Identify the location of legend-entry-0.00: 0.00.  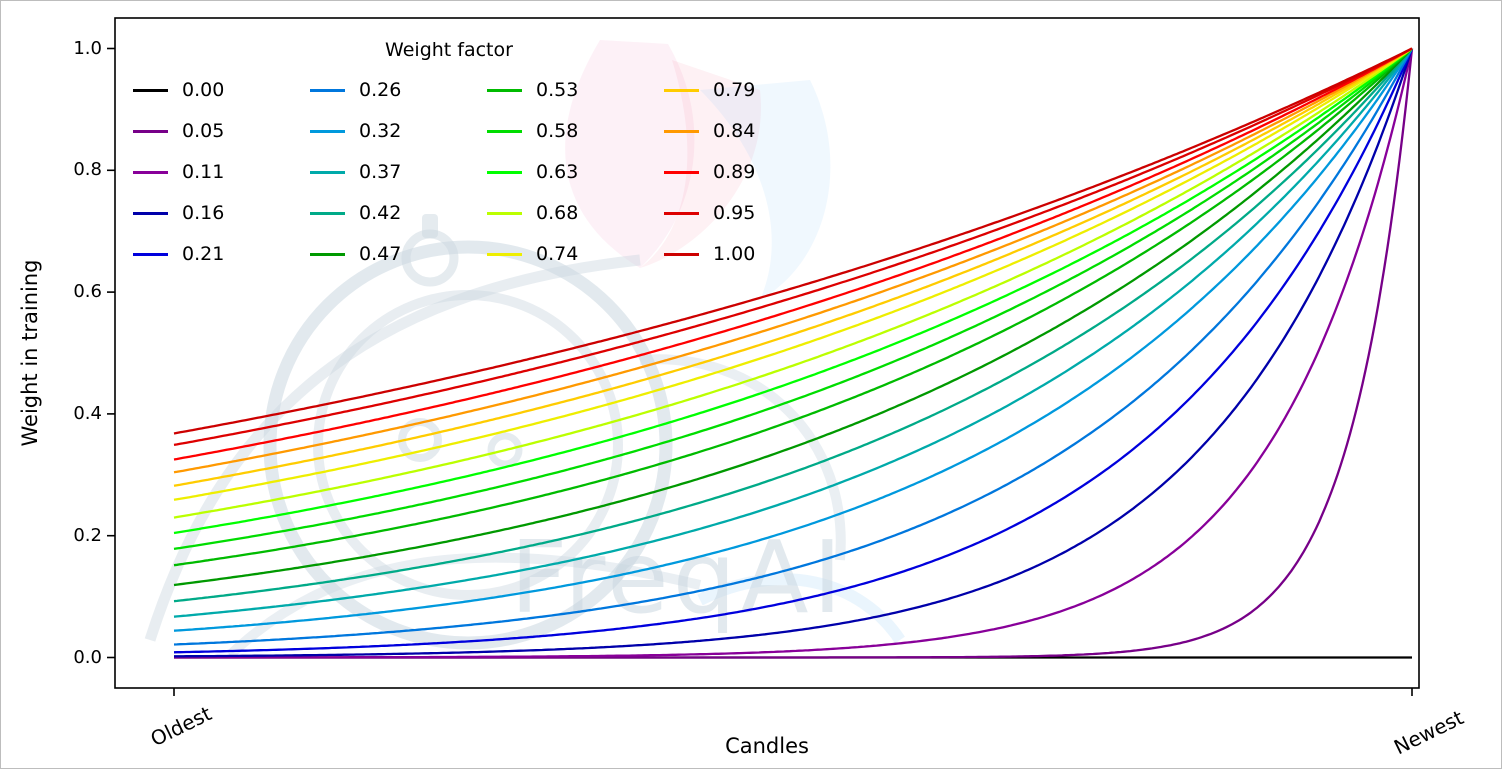
(221, 90).